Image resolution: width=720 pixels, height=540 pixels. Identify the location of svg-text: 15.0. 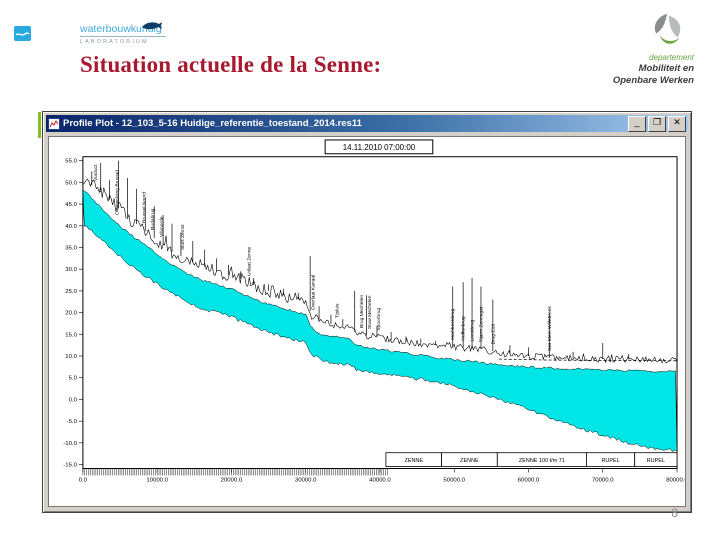
(71, 335).